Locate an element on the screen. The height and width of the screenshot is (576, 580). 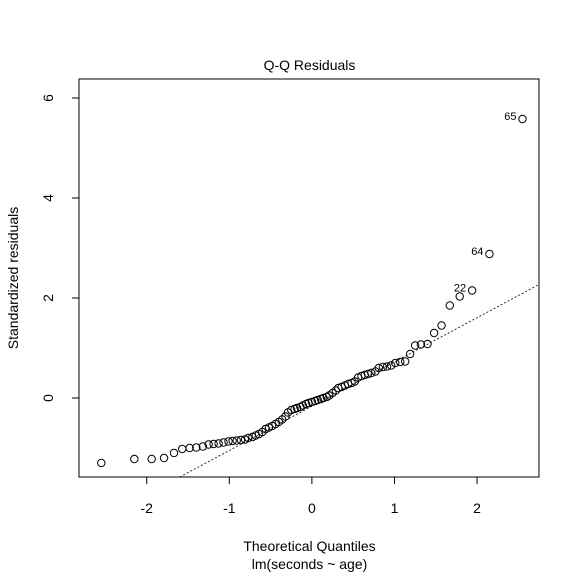
x-tick-label: -1 is located at coordinates (229, 508).